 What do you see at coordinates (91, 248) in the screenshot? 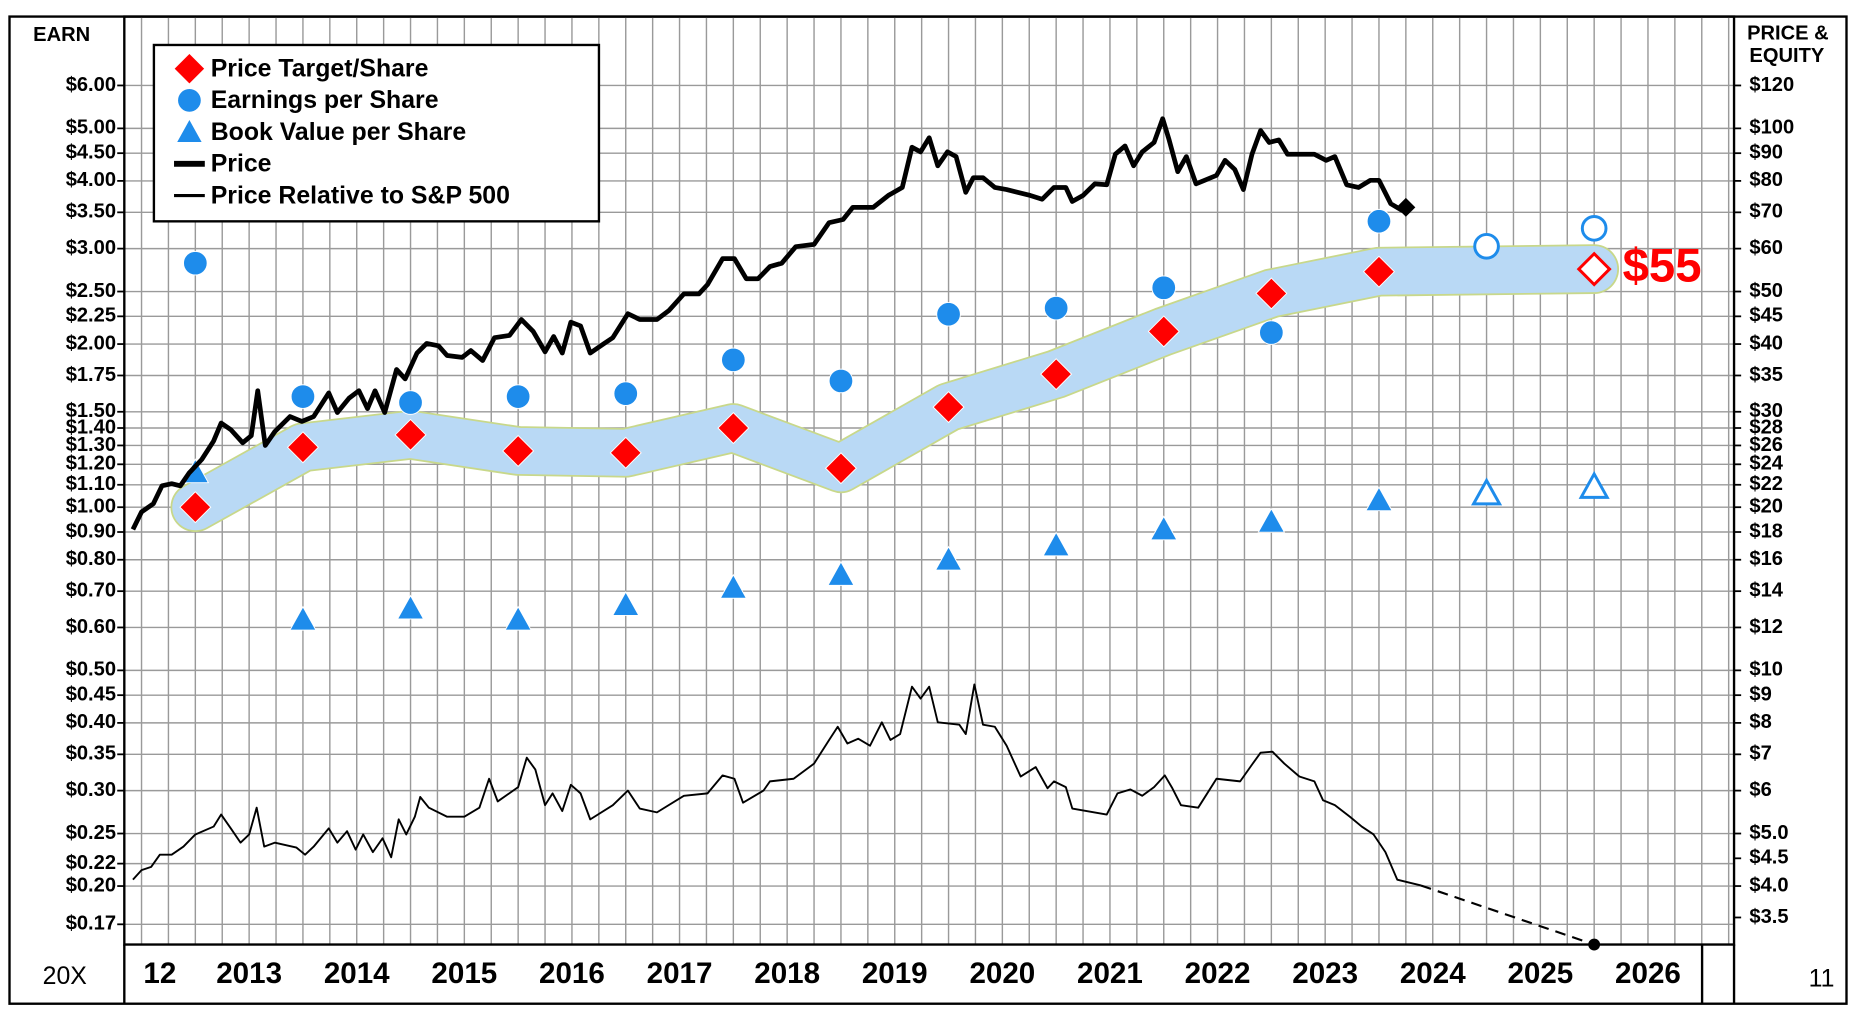
I see `y-tick-label: $3.00` at bounding box center [91, 248].